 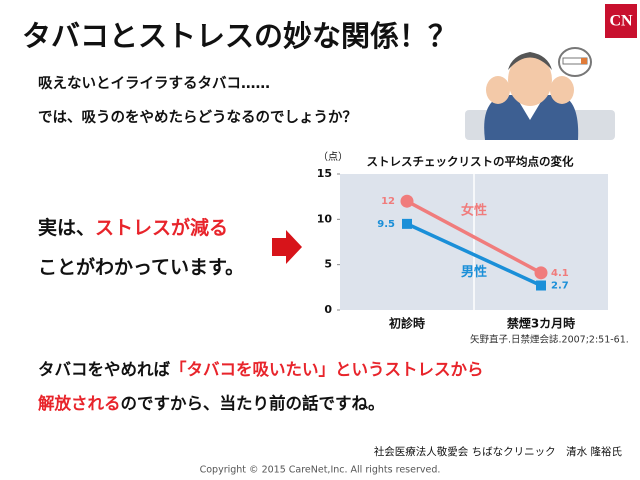 I want to click on logo-box, so click(x=621, y=21).